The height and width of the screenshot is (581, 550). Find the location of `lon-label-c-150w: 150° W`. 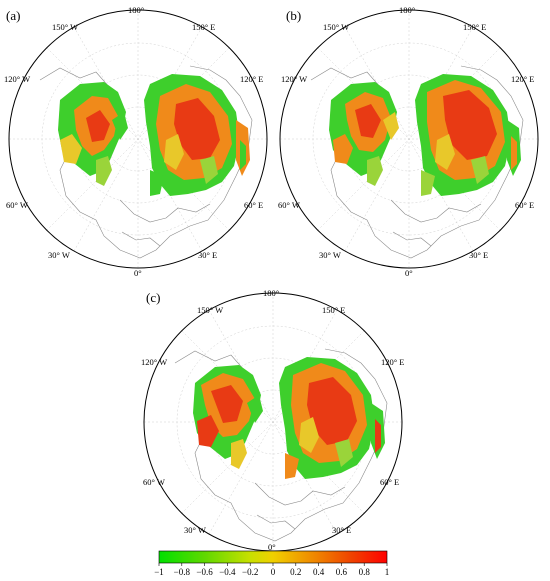

lon-label-c-150w: 150° W is located at coordinates (210, 310).